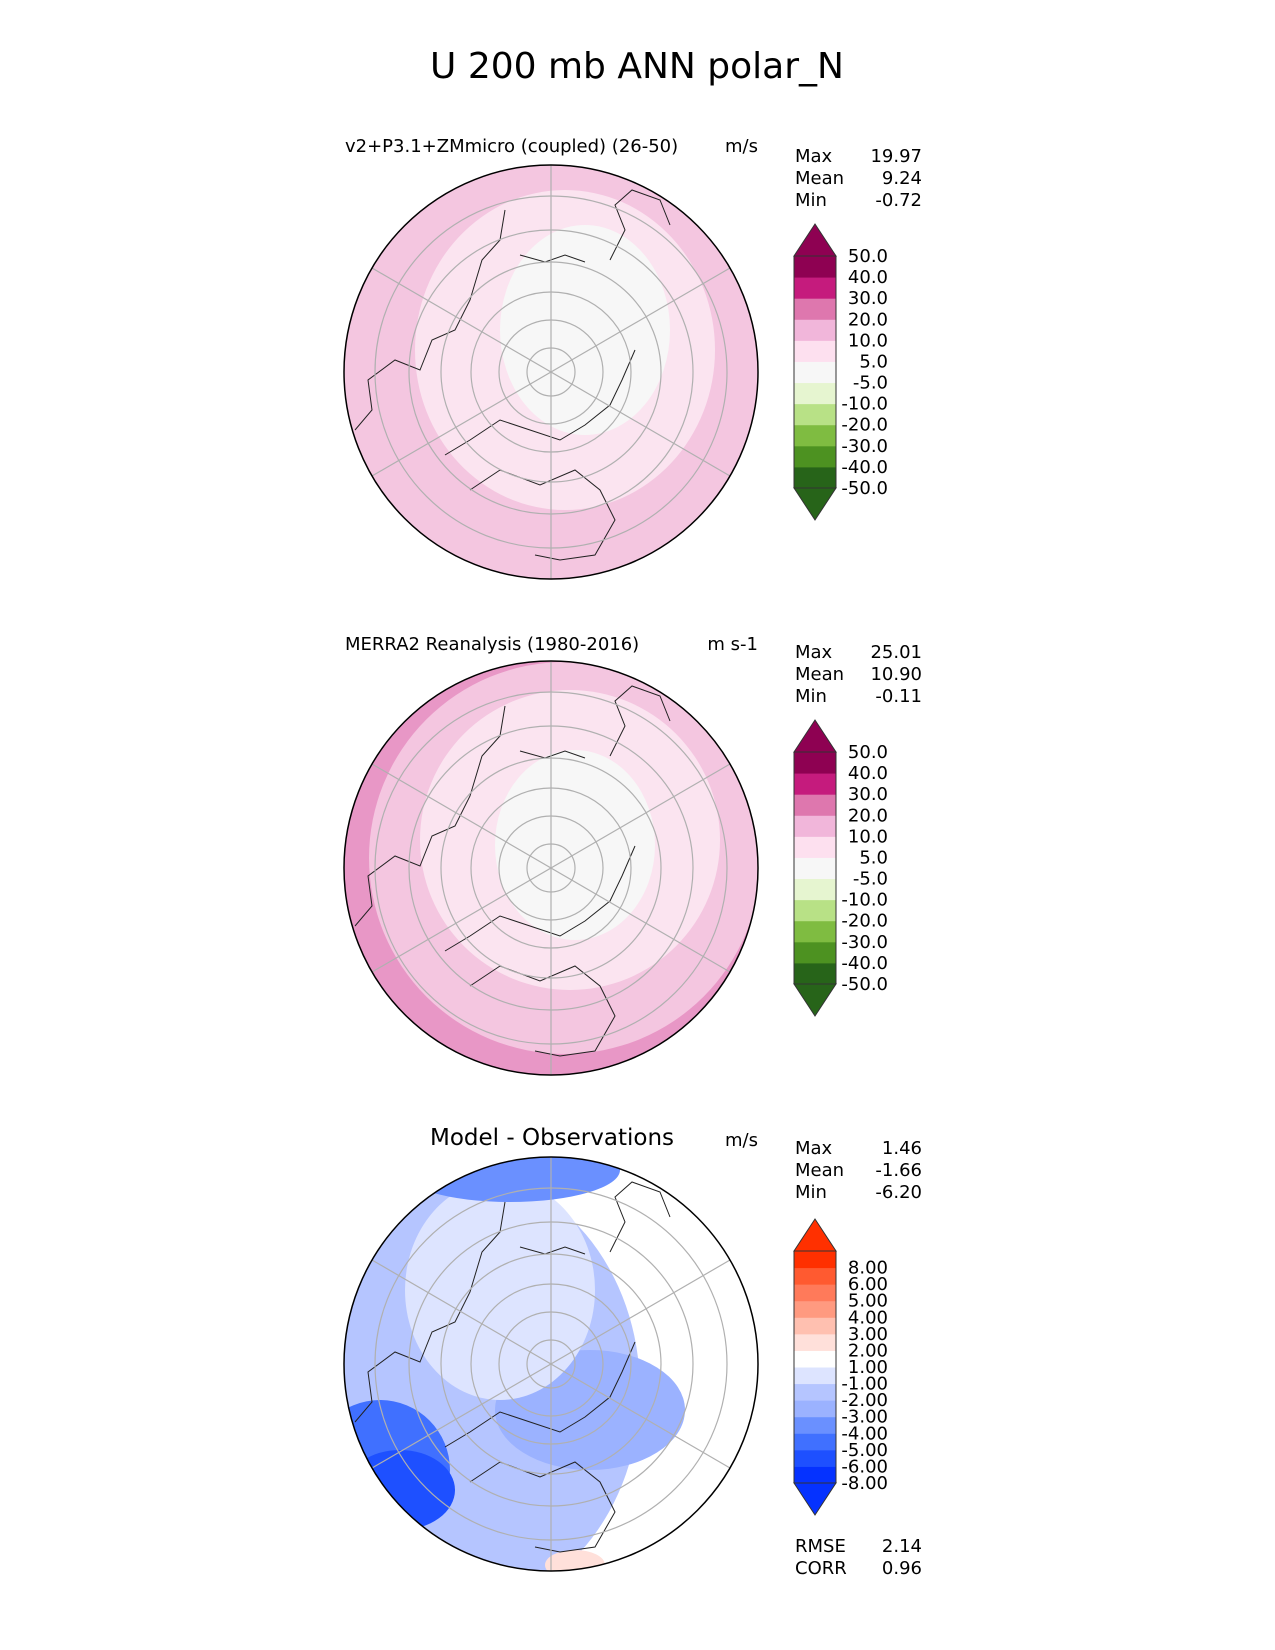 This screenshot has height=1650, width=1275. I want to click on stat-value: 19.97, so click(896, 156).